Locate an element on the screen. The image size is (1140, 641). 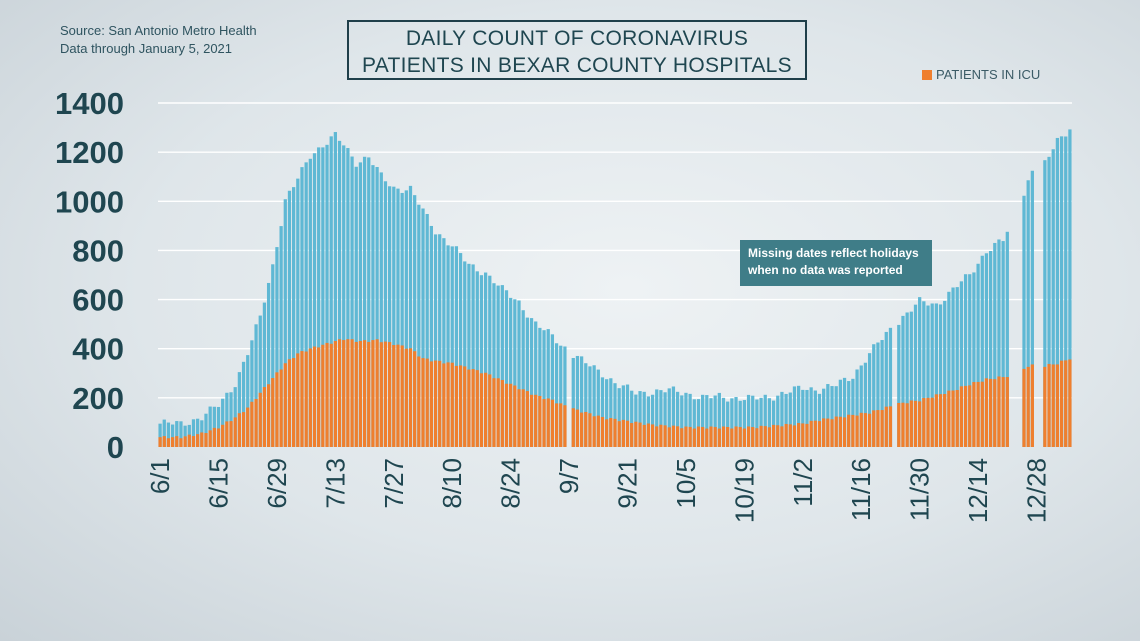
legend: PATIENTS IN ICU is located at coordinates (981, 74).